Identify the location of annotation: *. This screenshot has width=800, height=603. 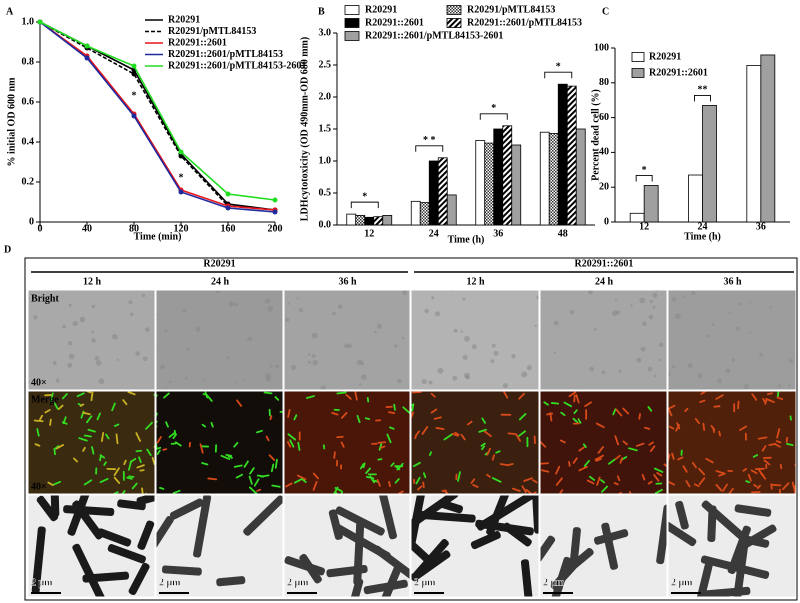
(181, 177).